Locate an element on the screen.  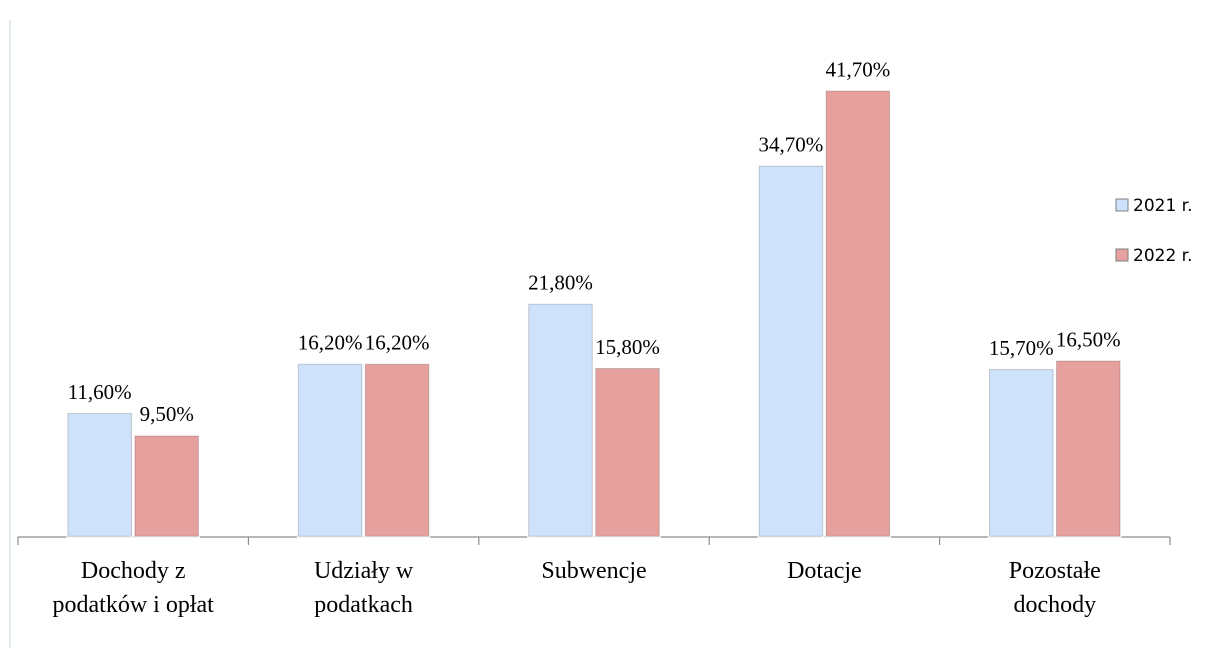
legend-label: 2021 r. is located at coordinates (1163, 206).